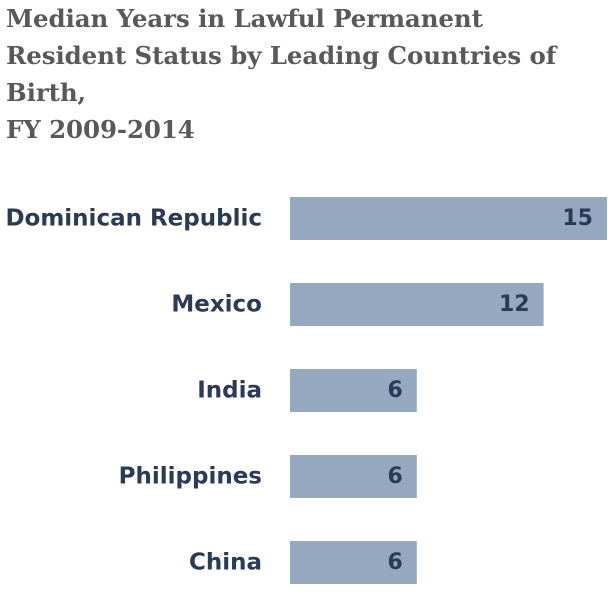 This screenshot has width=616, height=604. What do you see at coordinates (190, 477) in the screenshot?
I see `category-label: Philippines` at bounding box center [190, 477].